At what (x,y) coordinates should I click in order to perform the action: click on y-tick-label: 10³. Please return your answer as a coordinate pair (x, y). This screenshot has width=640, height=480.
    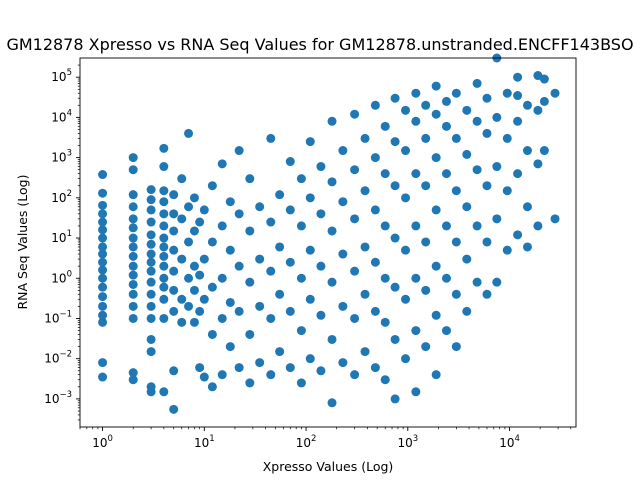
    Looking at the image, I should click on (61, 157).